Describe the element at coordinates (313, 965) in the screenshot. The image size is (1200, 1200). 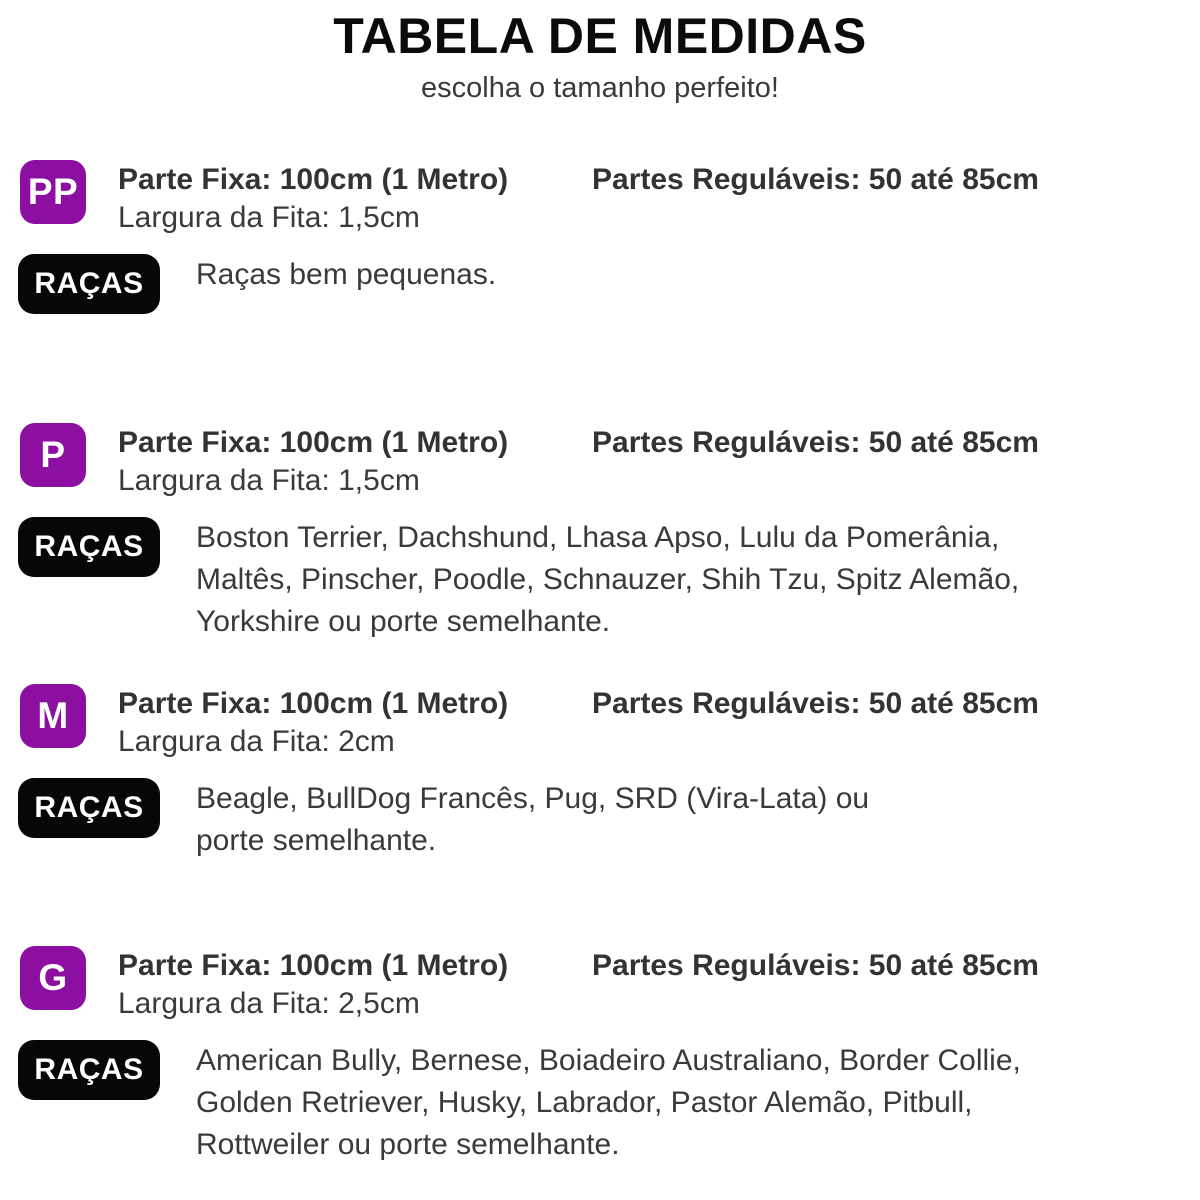
I see `parte-fixa-label-g: Parte Fixa: 100cm (1 Metro)` at that location.